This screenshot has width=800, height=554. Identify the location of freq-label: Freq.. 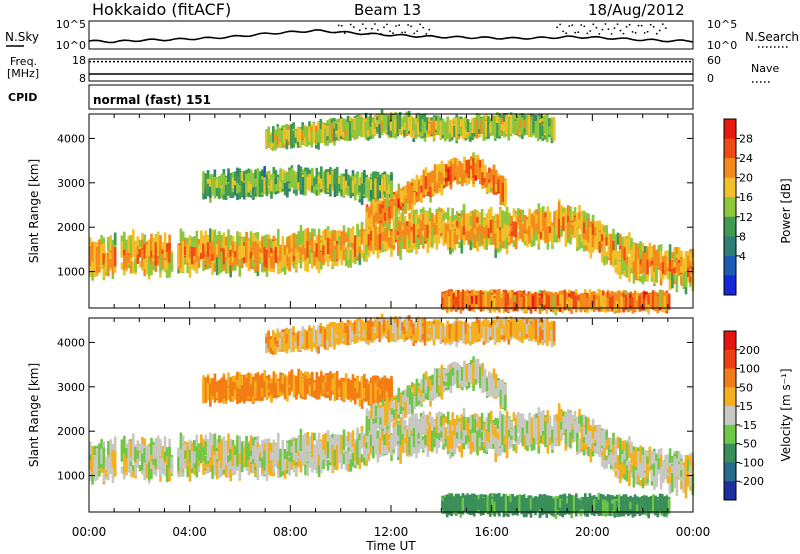
(23, 61).